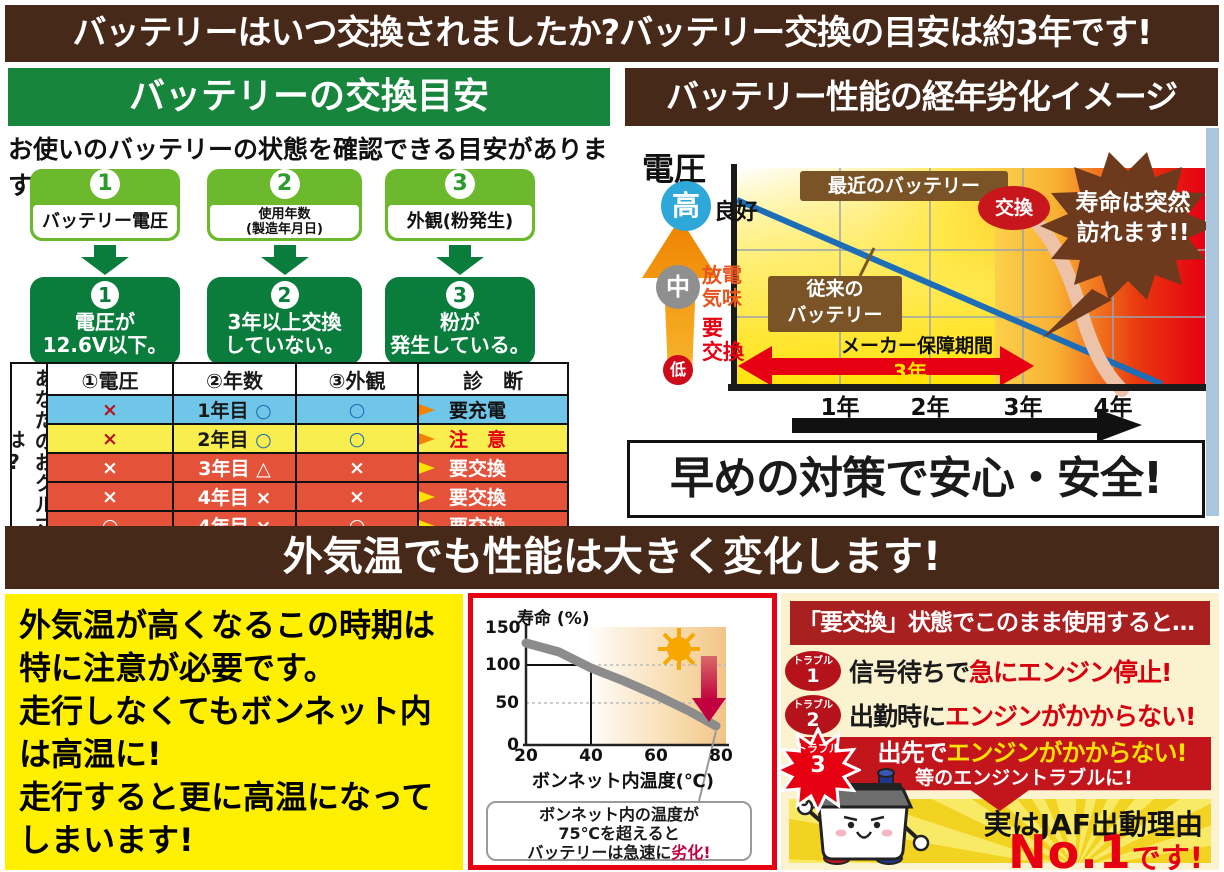 The image size is (1224, 872). I want to click on step-2: 2 使用年数 (製造年月日) 2 3年以上交換 していない。, so click(284, 265).